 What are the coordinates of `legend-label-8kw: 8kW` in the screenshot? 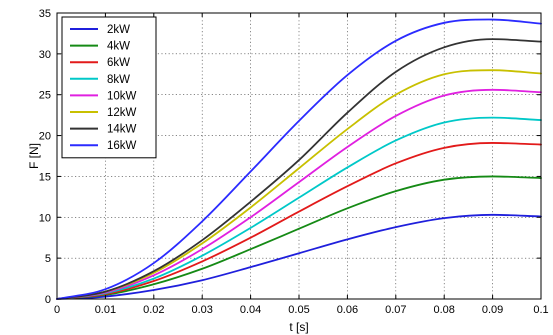 It's located at (118, 80).